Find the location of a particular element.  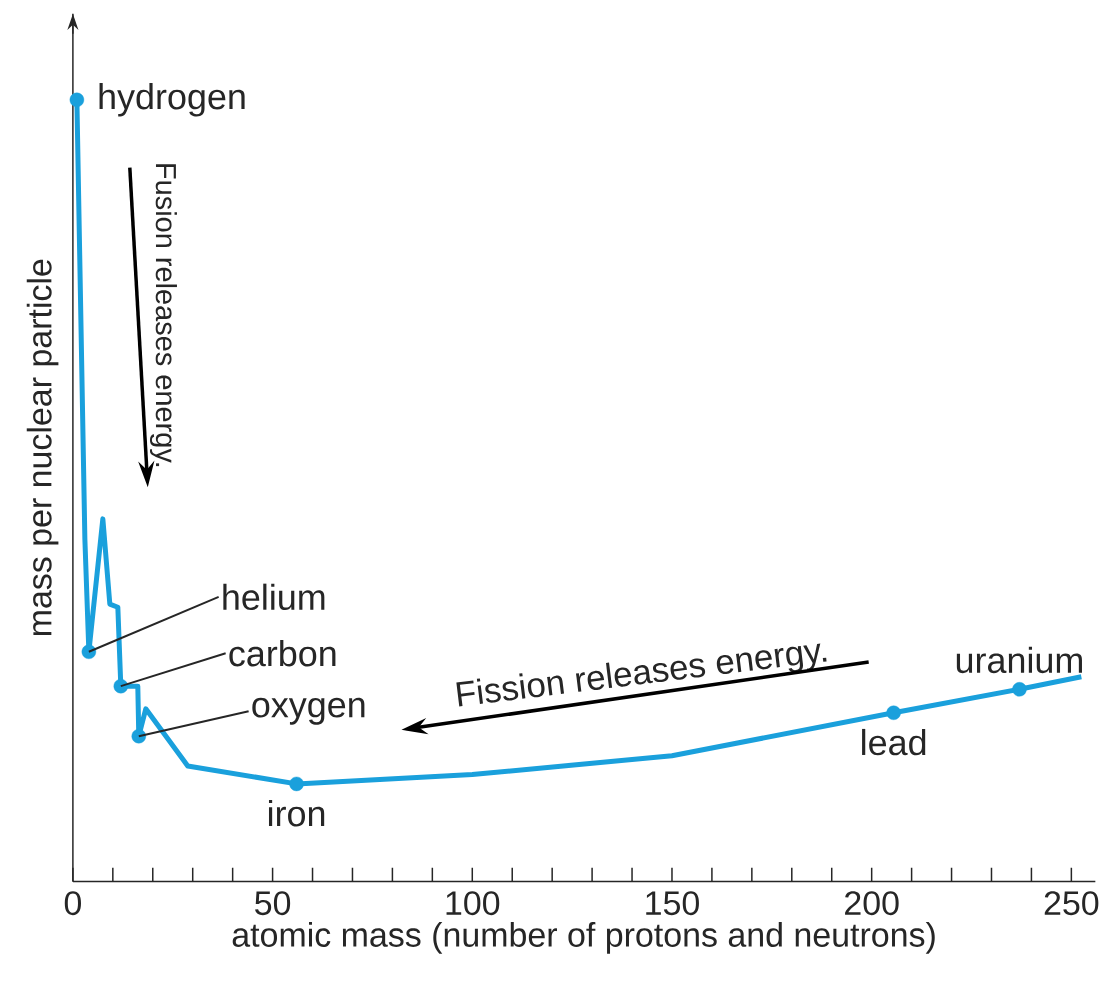

x-tick-label: 250 is located at coordinates (1071, 902).